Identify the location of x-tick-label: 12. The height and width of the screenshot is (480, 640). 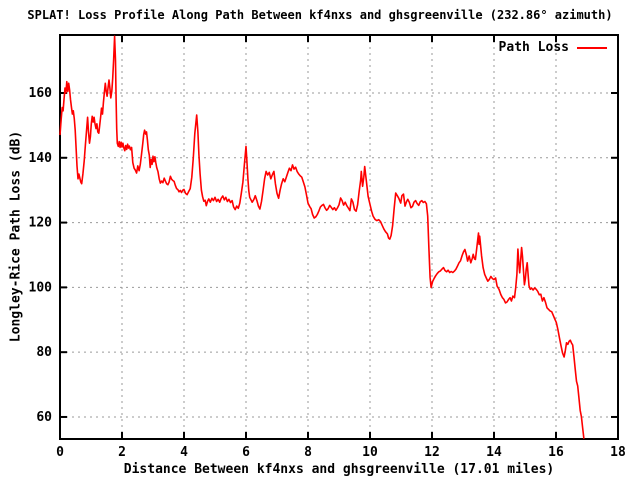
(432, 452).